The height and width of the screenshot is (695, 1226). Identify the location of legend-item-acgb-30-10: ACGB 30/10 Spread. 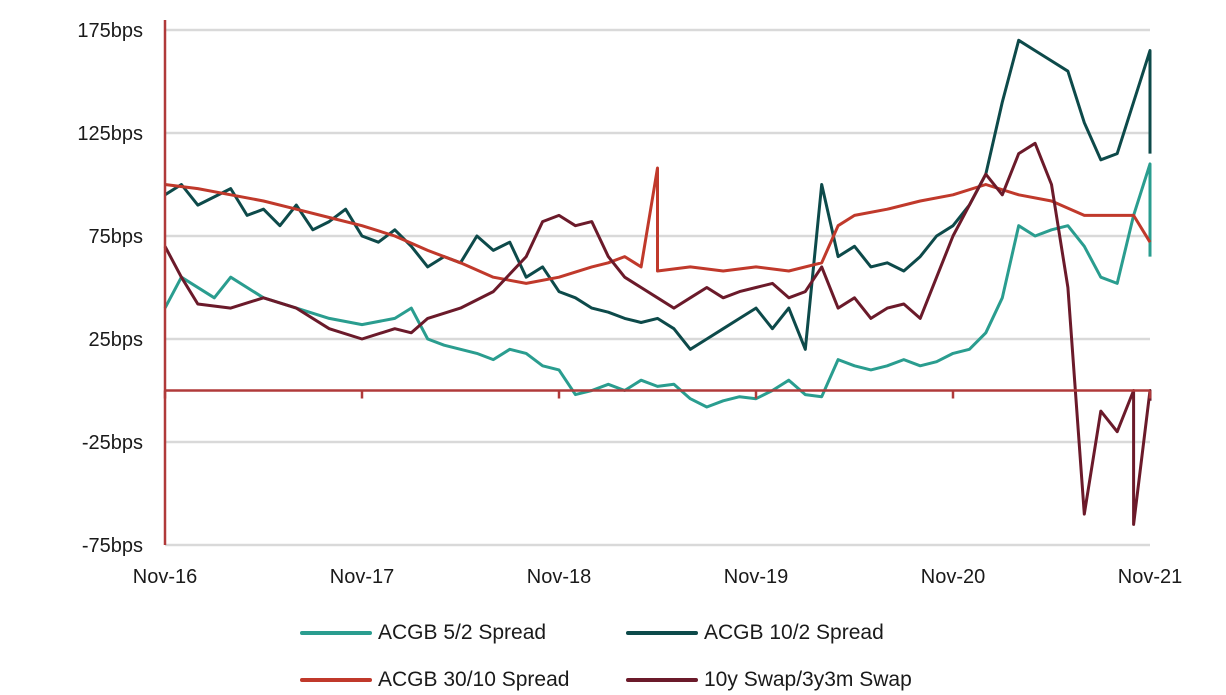
(434, 680).